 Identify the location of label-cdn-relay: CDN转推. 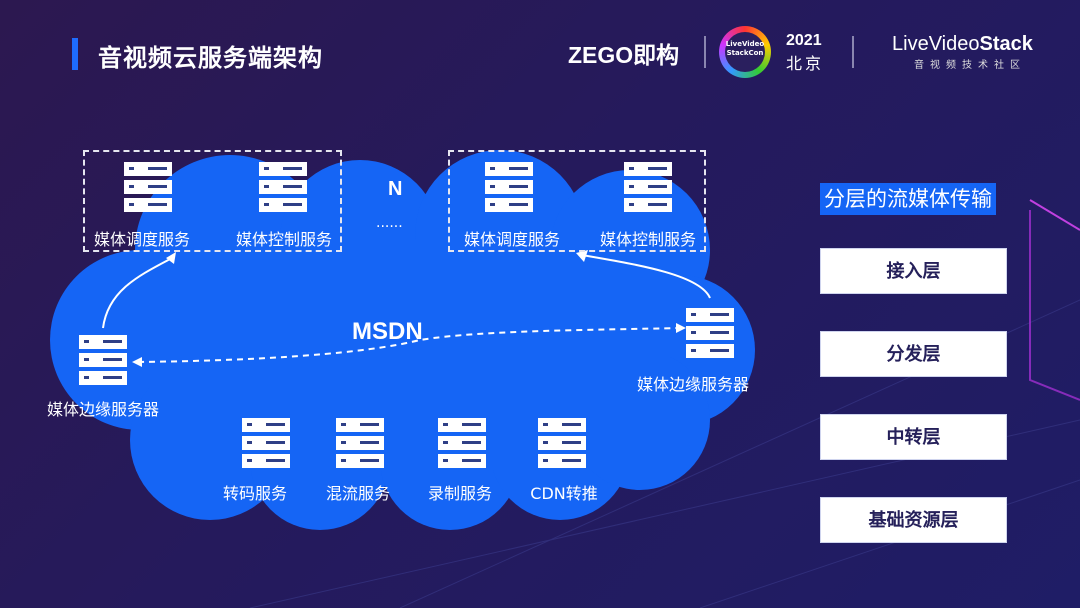
(564, 493).